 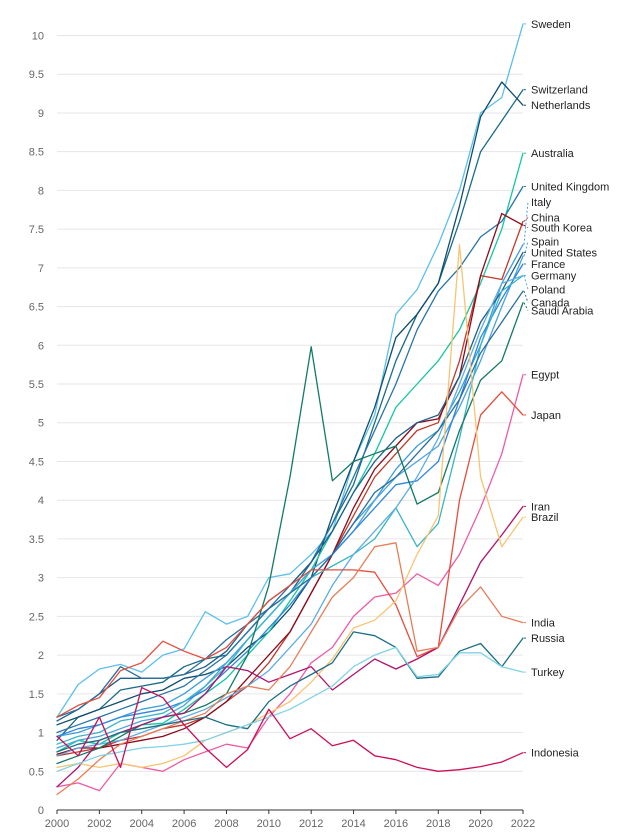 I want to click on series-line-turkey, so click(x=290, y=709).